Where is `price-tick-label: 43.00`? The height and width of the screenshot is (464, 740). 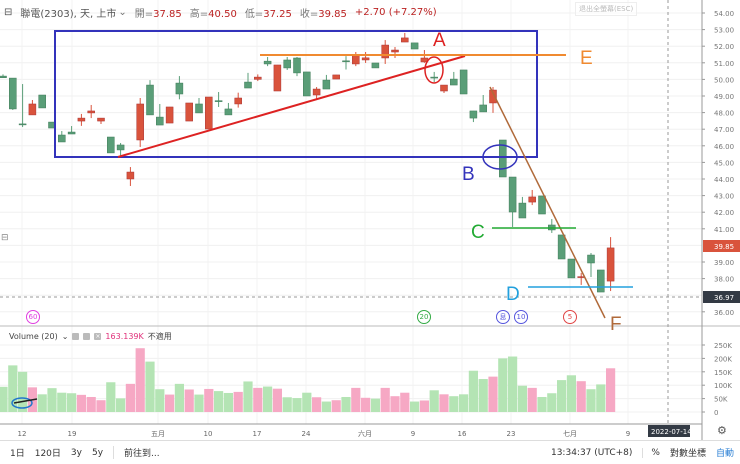 price-tick-label: 43.00 is located at coordinates (724, 197).